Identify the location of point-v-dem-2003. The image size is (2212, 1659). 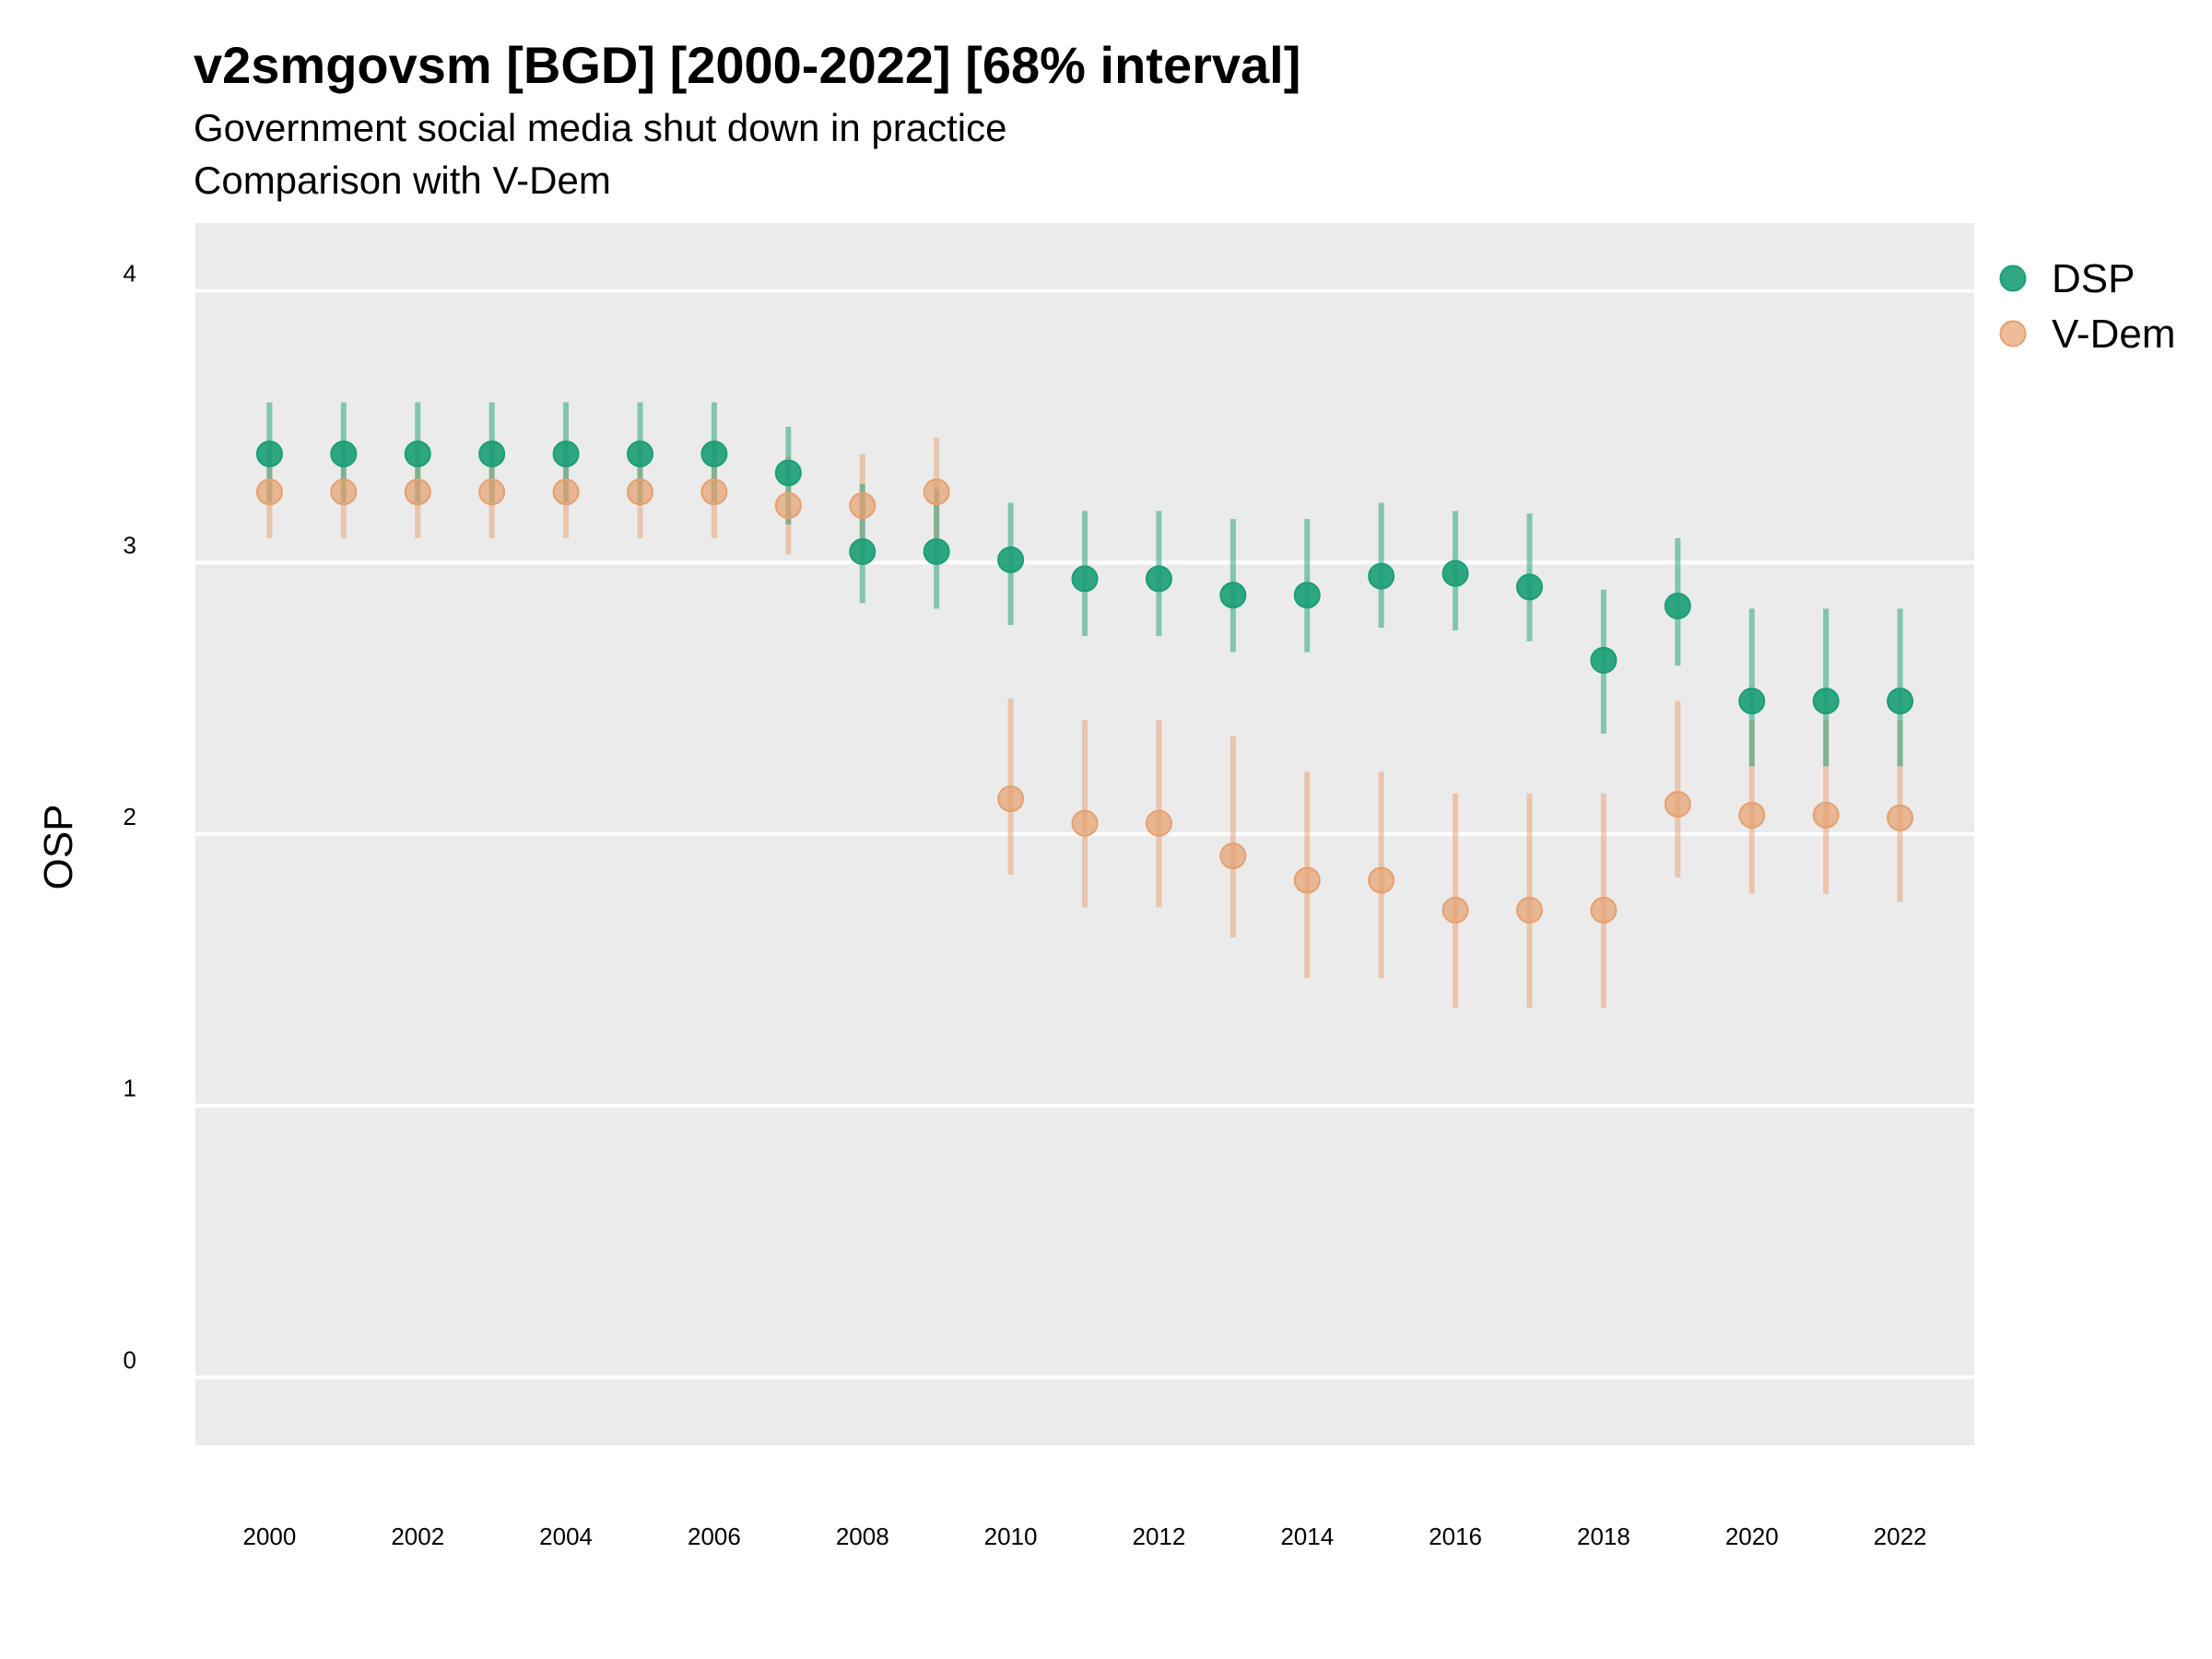
(492, 492).